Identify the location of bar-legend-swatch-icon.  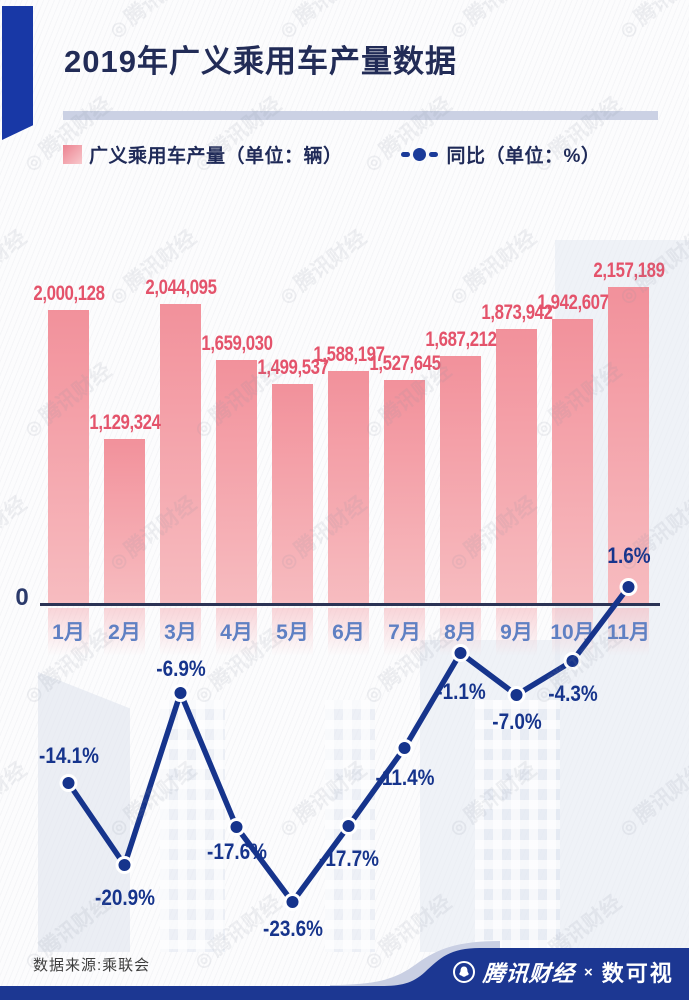
(72, 154).